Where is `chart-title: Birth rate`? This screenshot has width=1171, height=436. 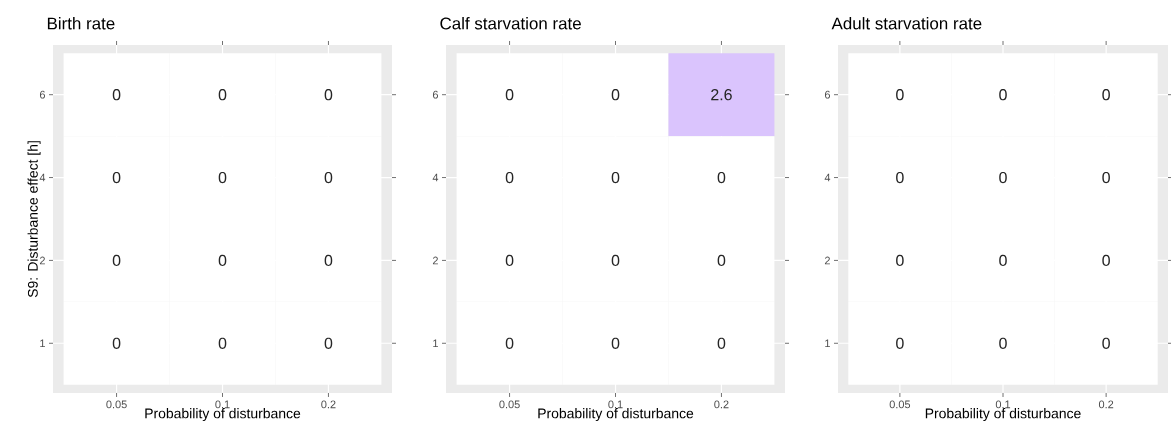 chart-title: Birth rate is located at coordinates (81, 23).